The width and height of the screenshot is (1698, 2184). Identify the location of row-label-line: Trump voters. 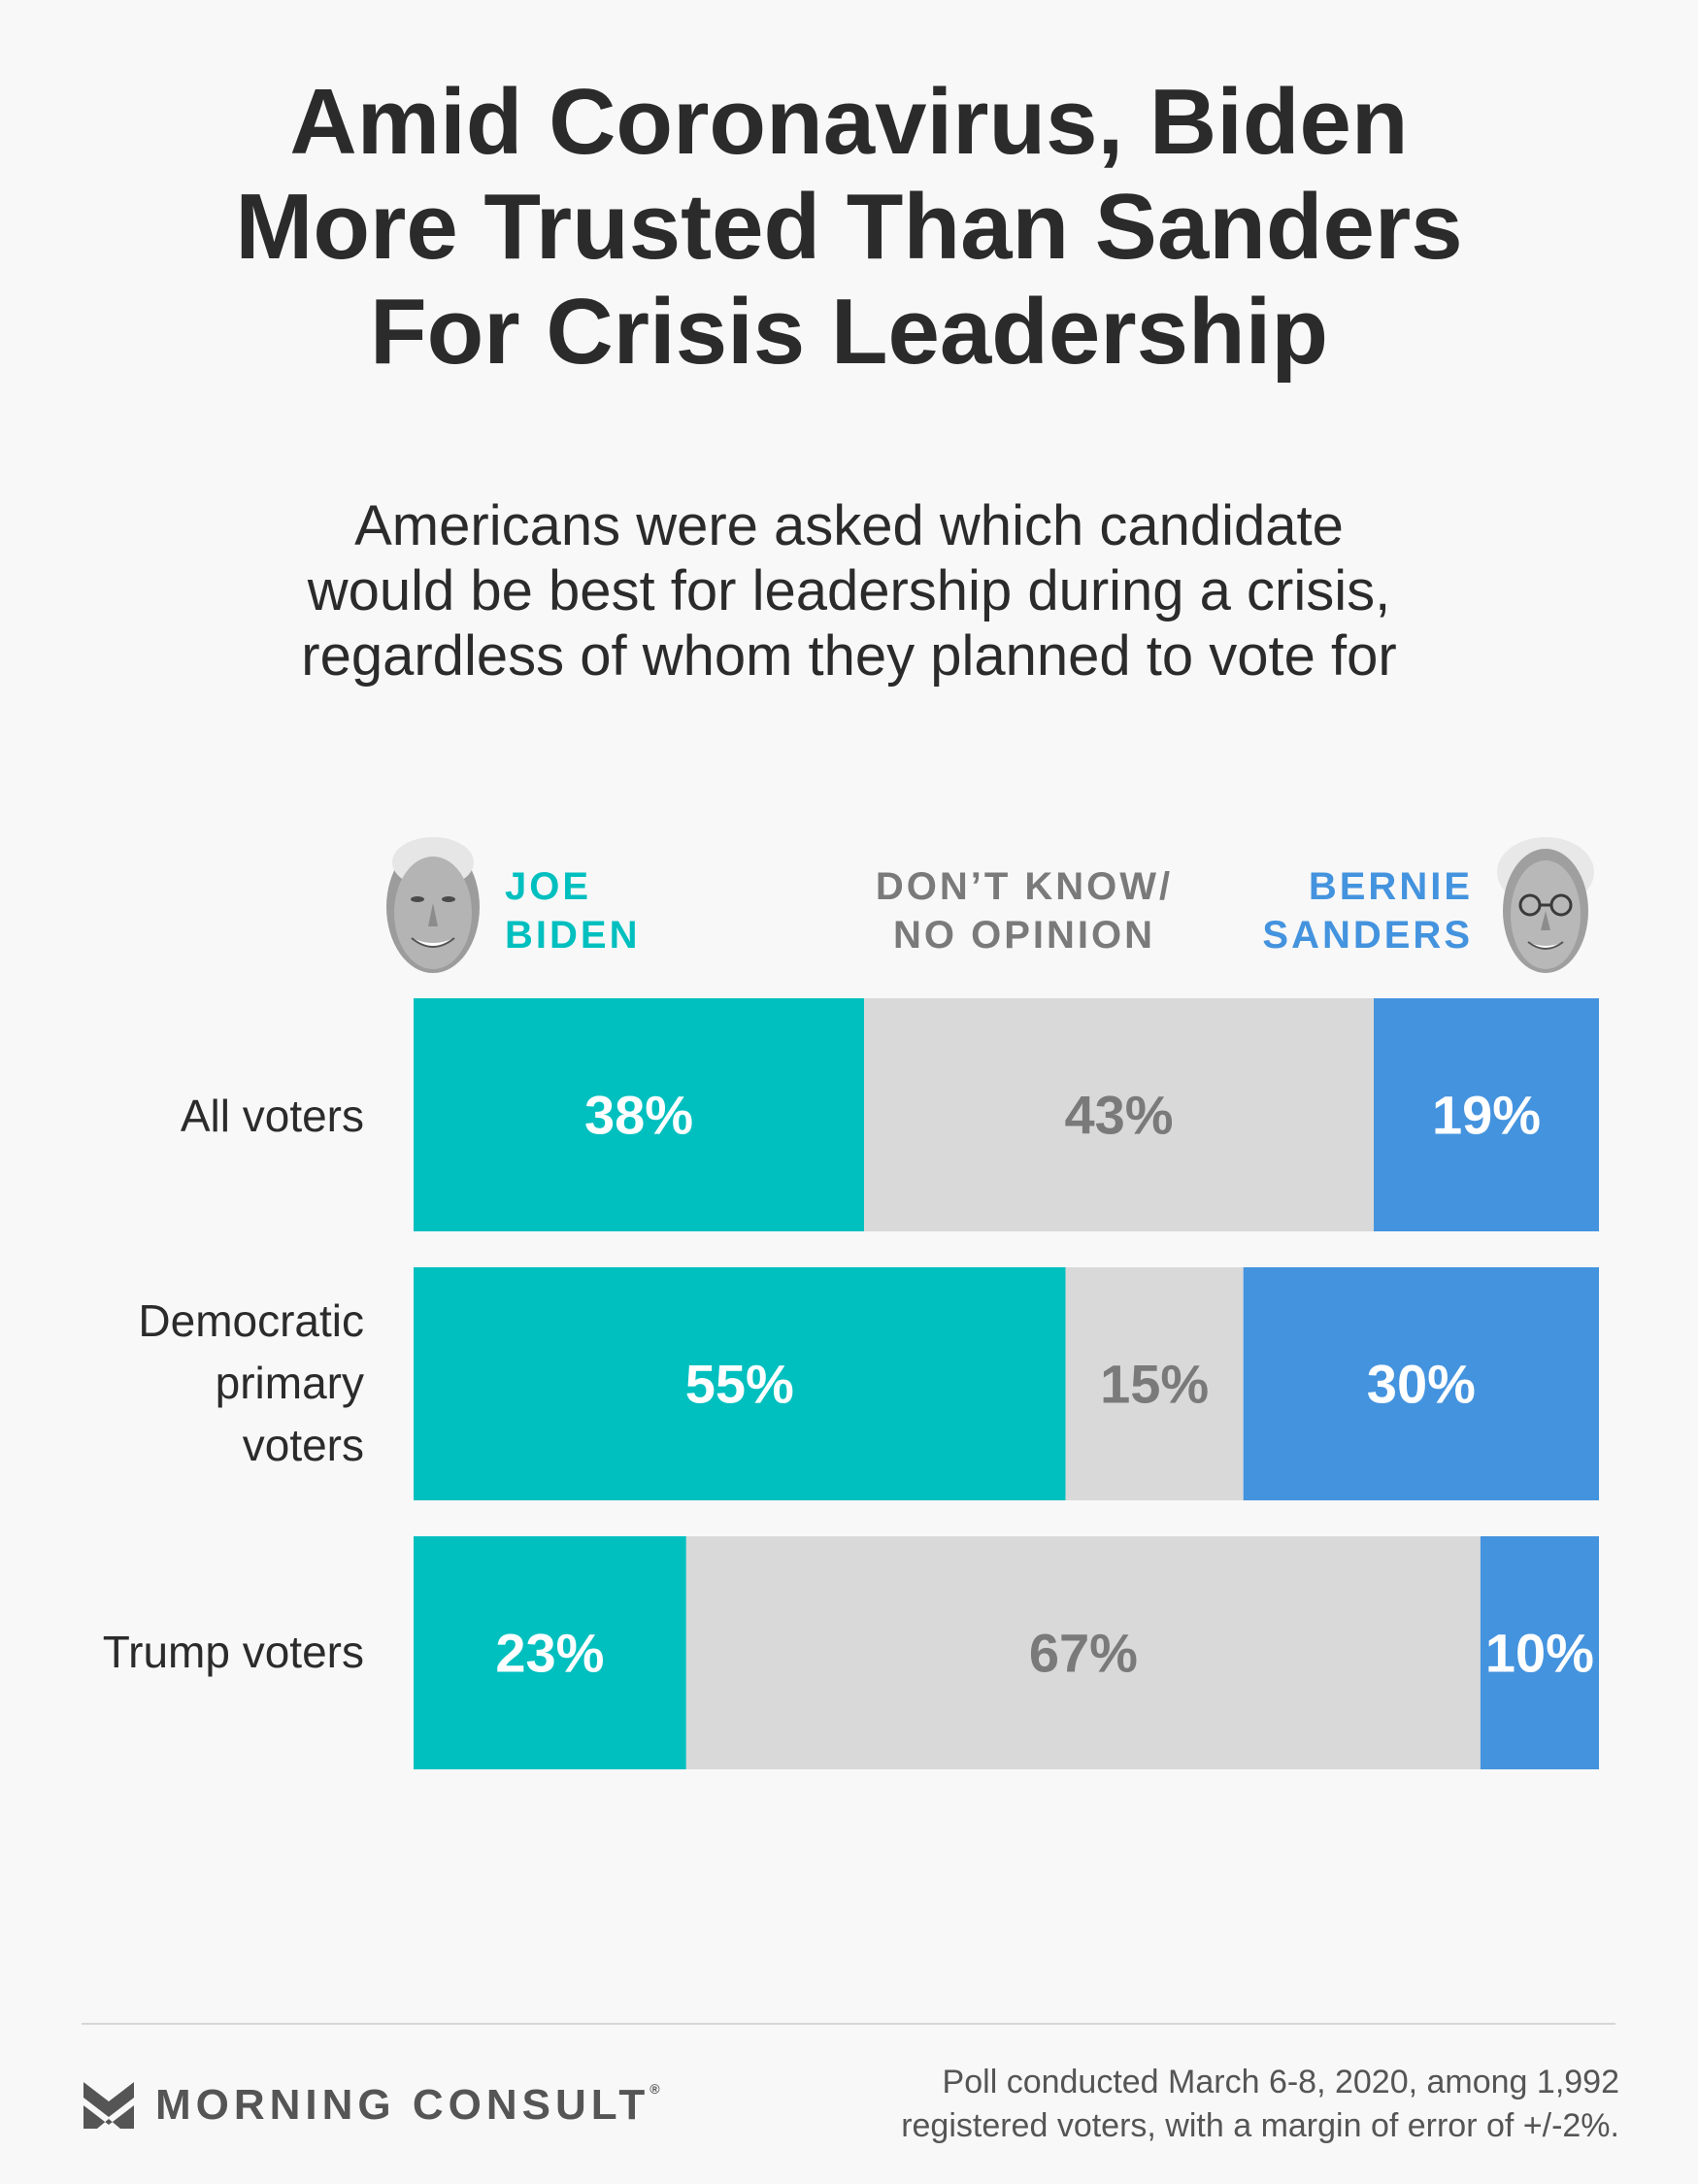
(233, 1652).